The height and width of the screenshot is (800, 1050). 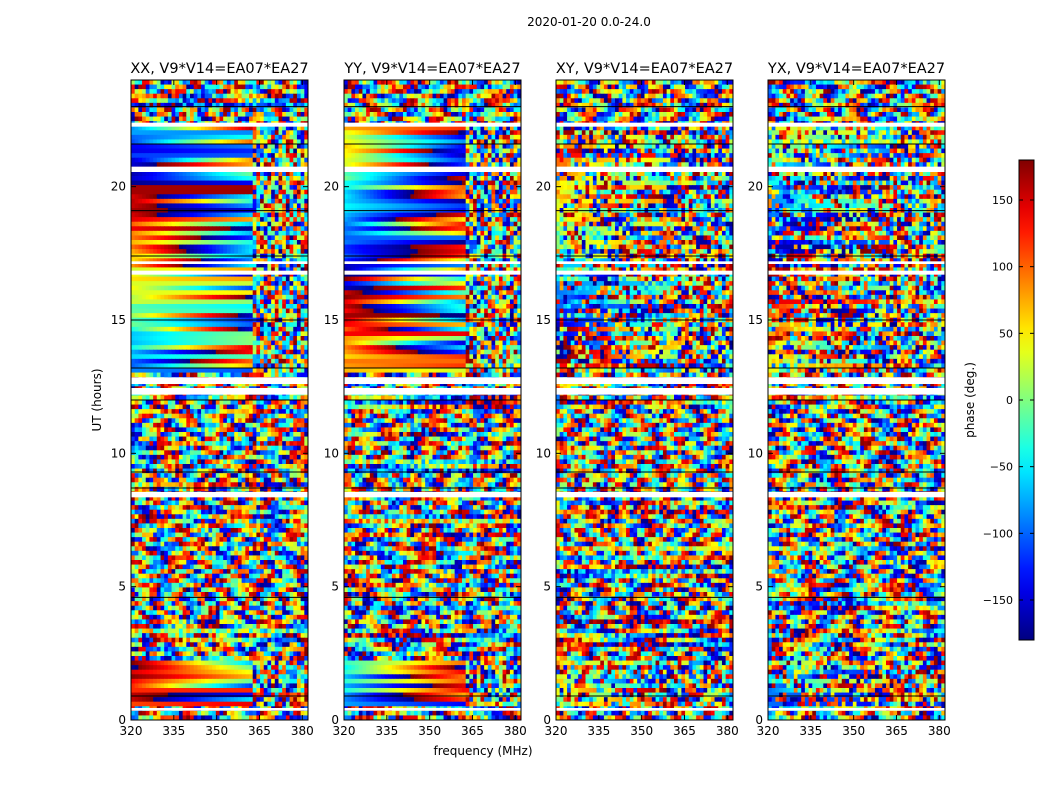 I want to click on colorbar-tick-label: −100, so click(x=998, y=533).